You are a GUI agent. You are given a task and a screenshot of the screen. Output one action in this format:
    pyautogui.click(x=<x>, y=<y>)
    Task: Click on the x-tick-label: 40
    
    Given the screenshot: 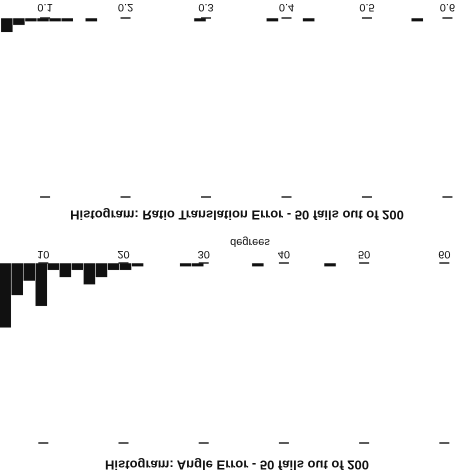 What is the action you would take?
    pyautogui.click(x=284, y=254)
    